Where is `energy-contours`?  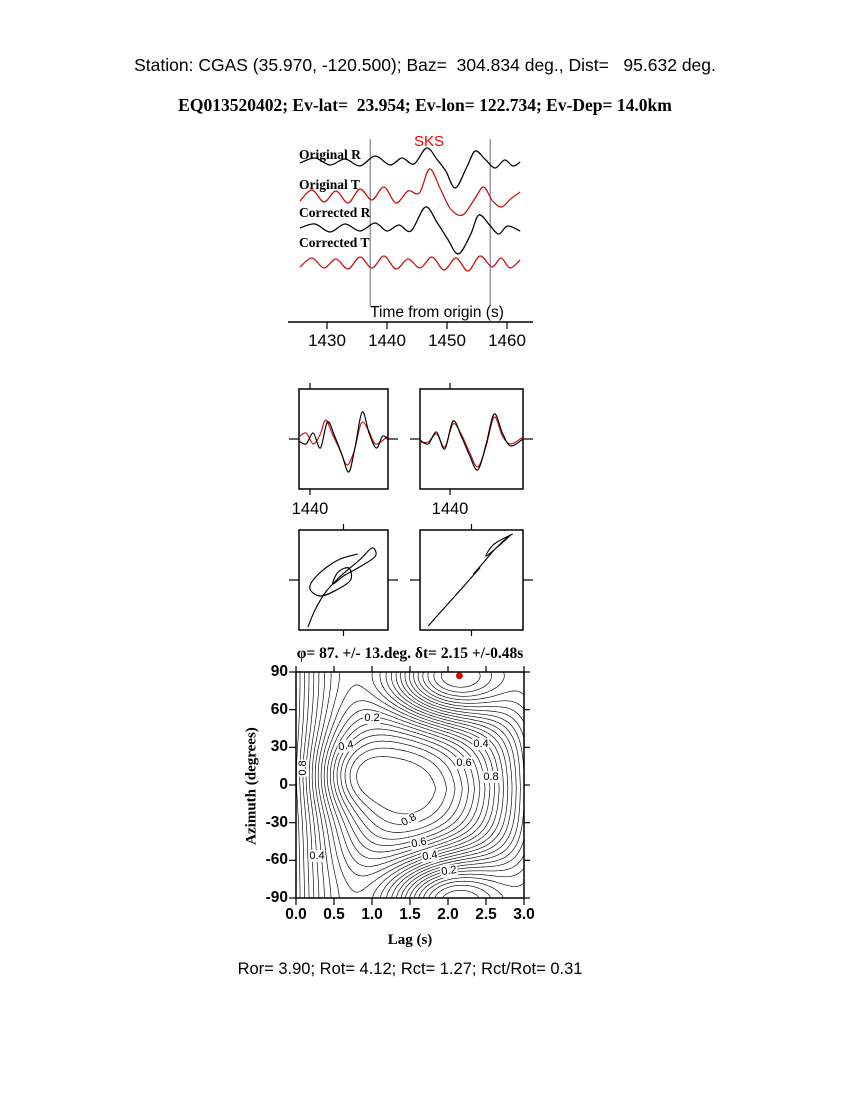 energy-contours is located at coordinates (410, 785).